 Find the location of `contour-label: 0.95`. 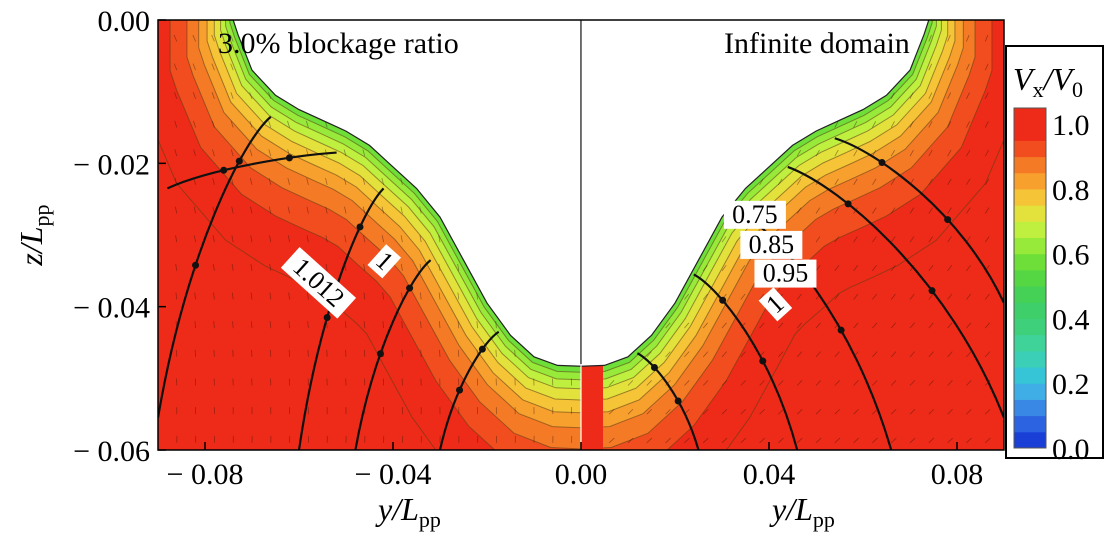

contour-label: 0.95 is located at coordinates (785, 273).